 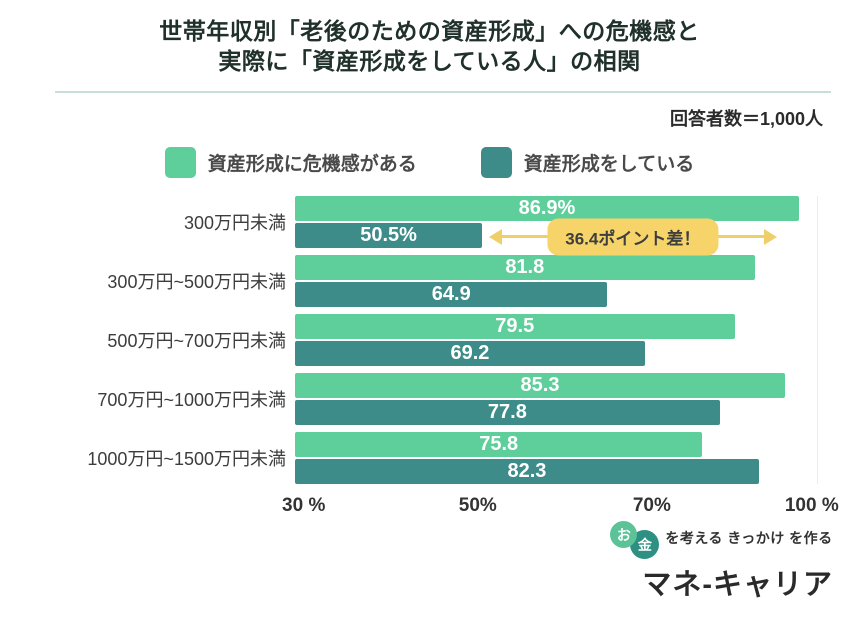 I want to click on bar-crisis-awareness: 75.8, so click(x=499, y=444).